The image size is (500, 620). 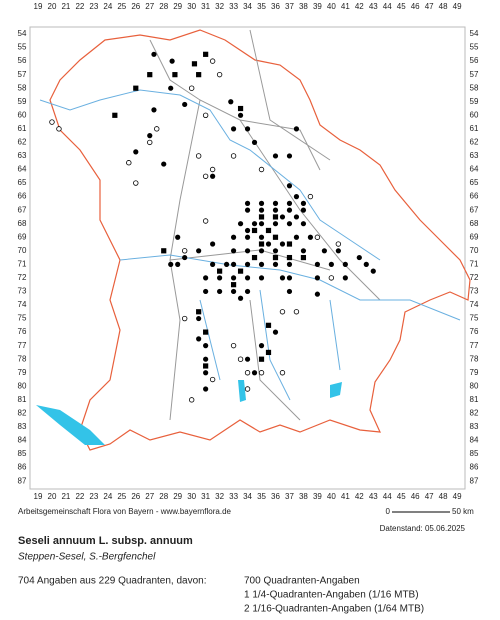 What do you see at coordinates (22, 277) in the screenshot?
I see `row-label: 72` at bounding box center [22, 277].